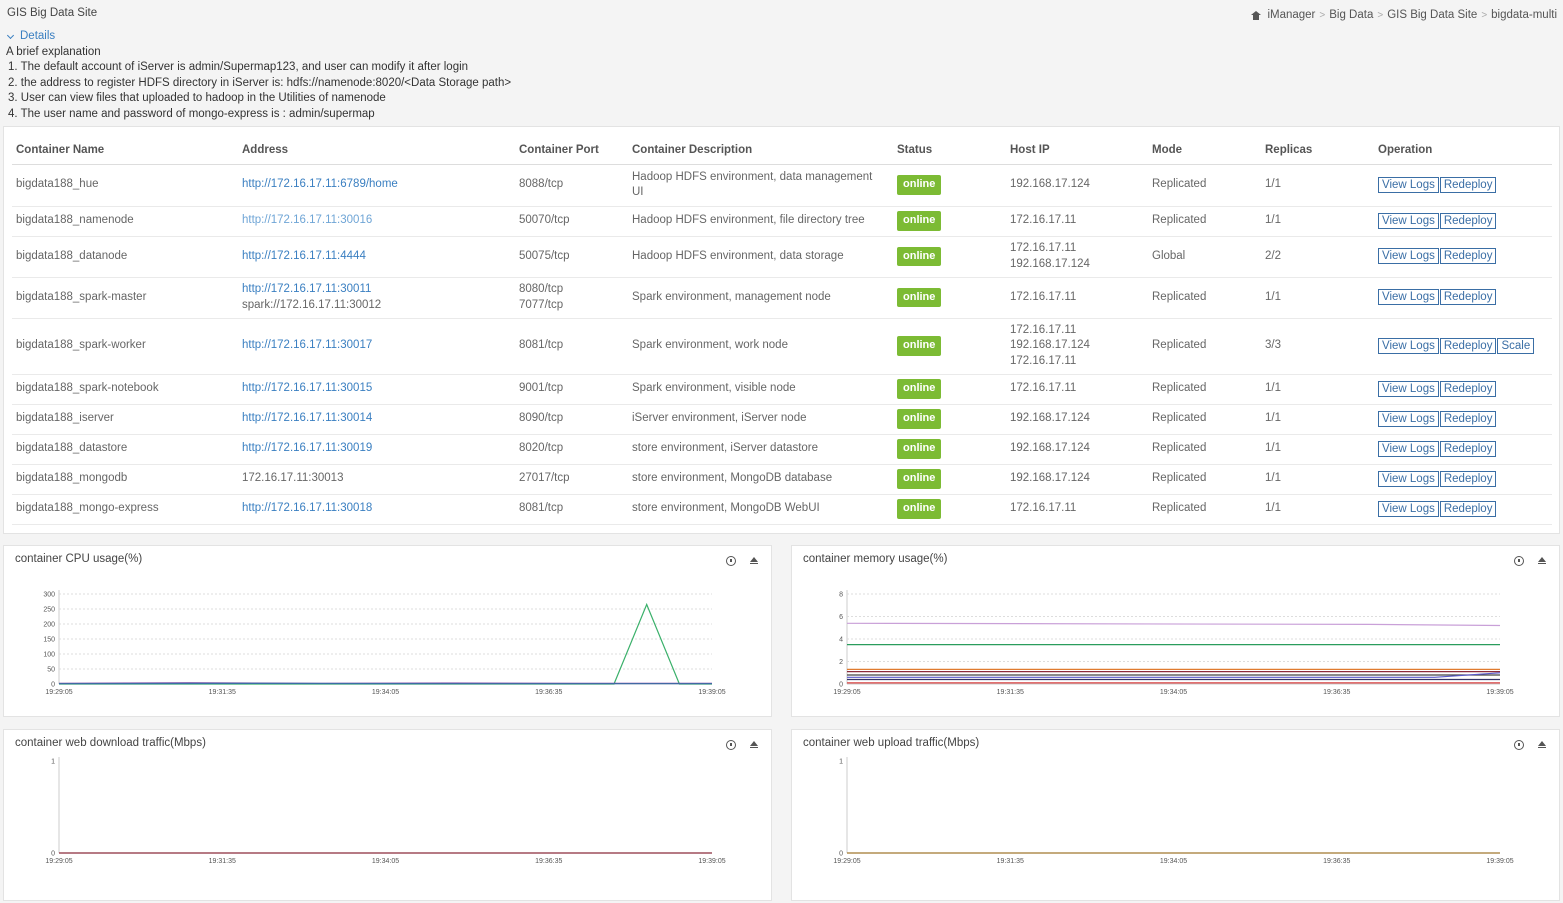 This screenshot has width=1563, height=903. Describe the element at coordinates (307, 418) in the screenshot. I see `address-link: http://172.16.17.11:30014` at that location.